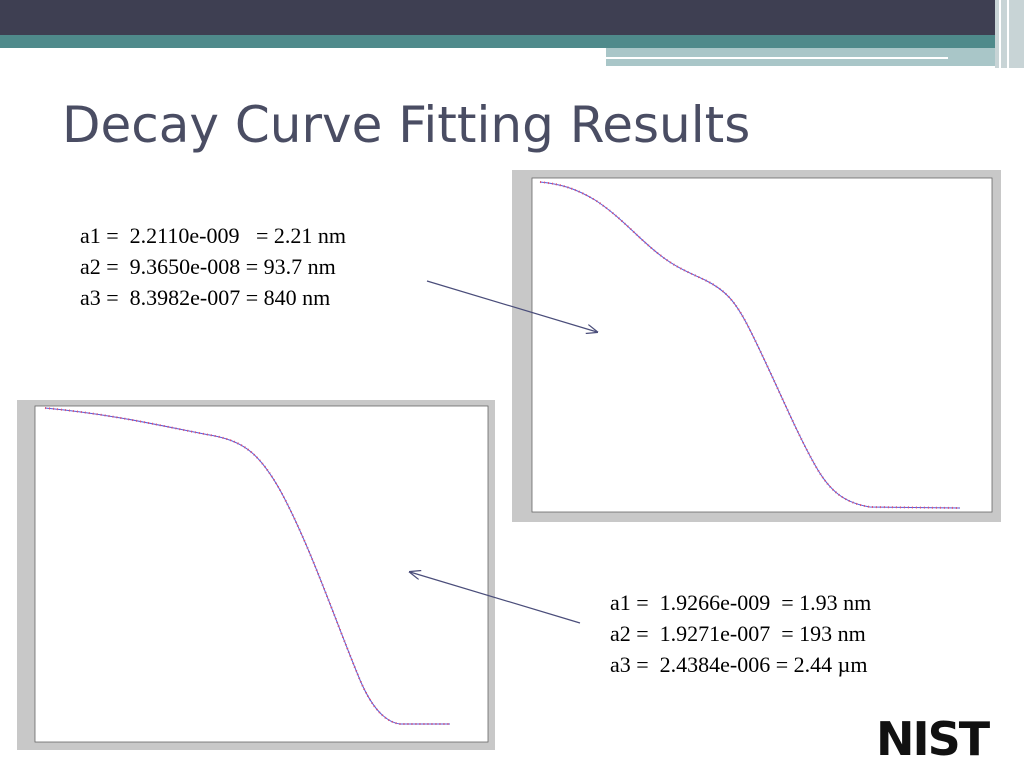 The image size is (1024, 768). Describe the element at coordinates (208, 266) in the screenshot. I see `fit-line: a2 = 9.3650e-008 = 93.7 nm` at that location.